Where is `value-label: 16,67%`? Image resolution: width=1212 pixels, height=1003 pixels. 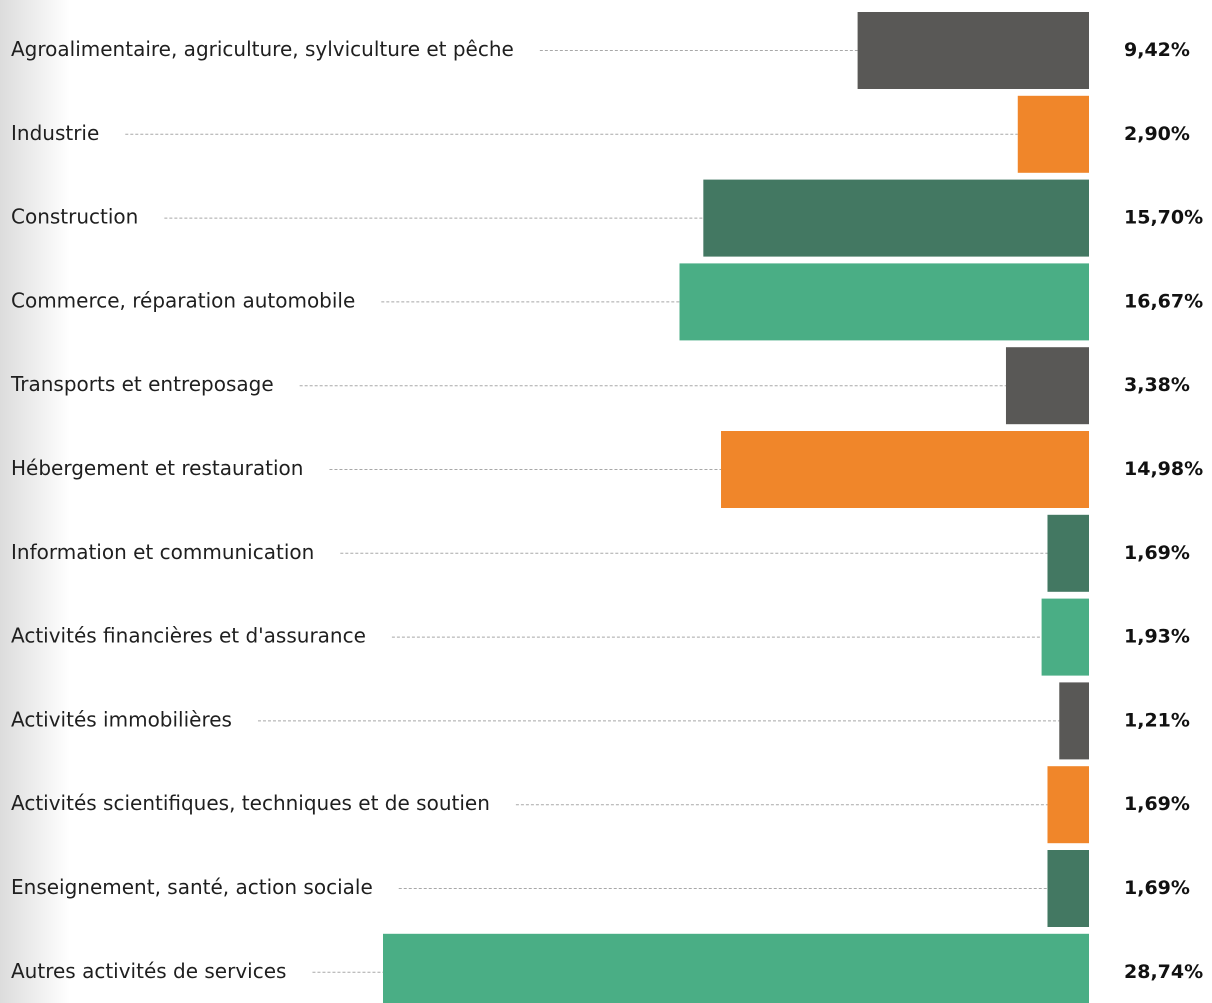
value-label: 16,67% is located at coordinates (1163, 301).